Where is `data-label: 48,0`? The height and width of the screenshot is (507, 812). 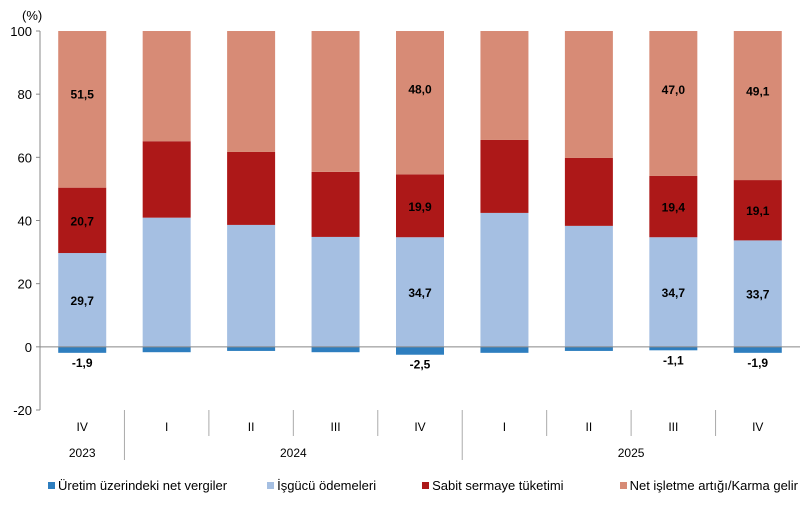 data-label: 48,0 is located at coordinates (420, 89).